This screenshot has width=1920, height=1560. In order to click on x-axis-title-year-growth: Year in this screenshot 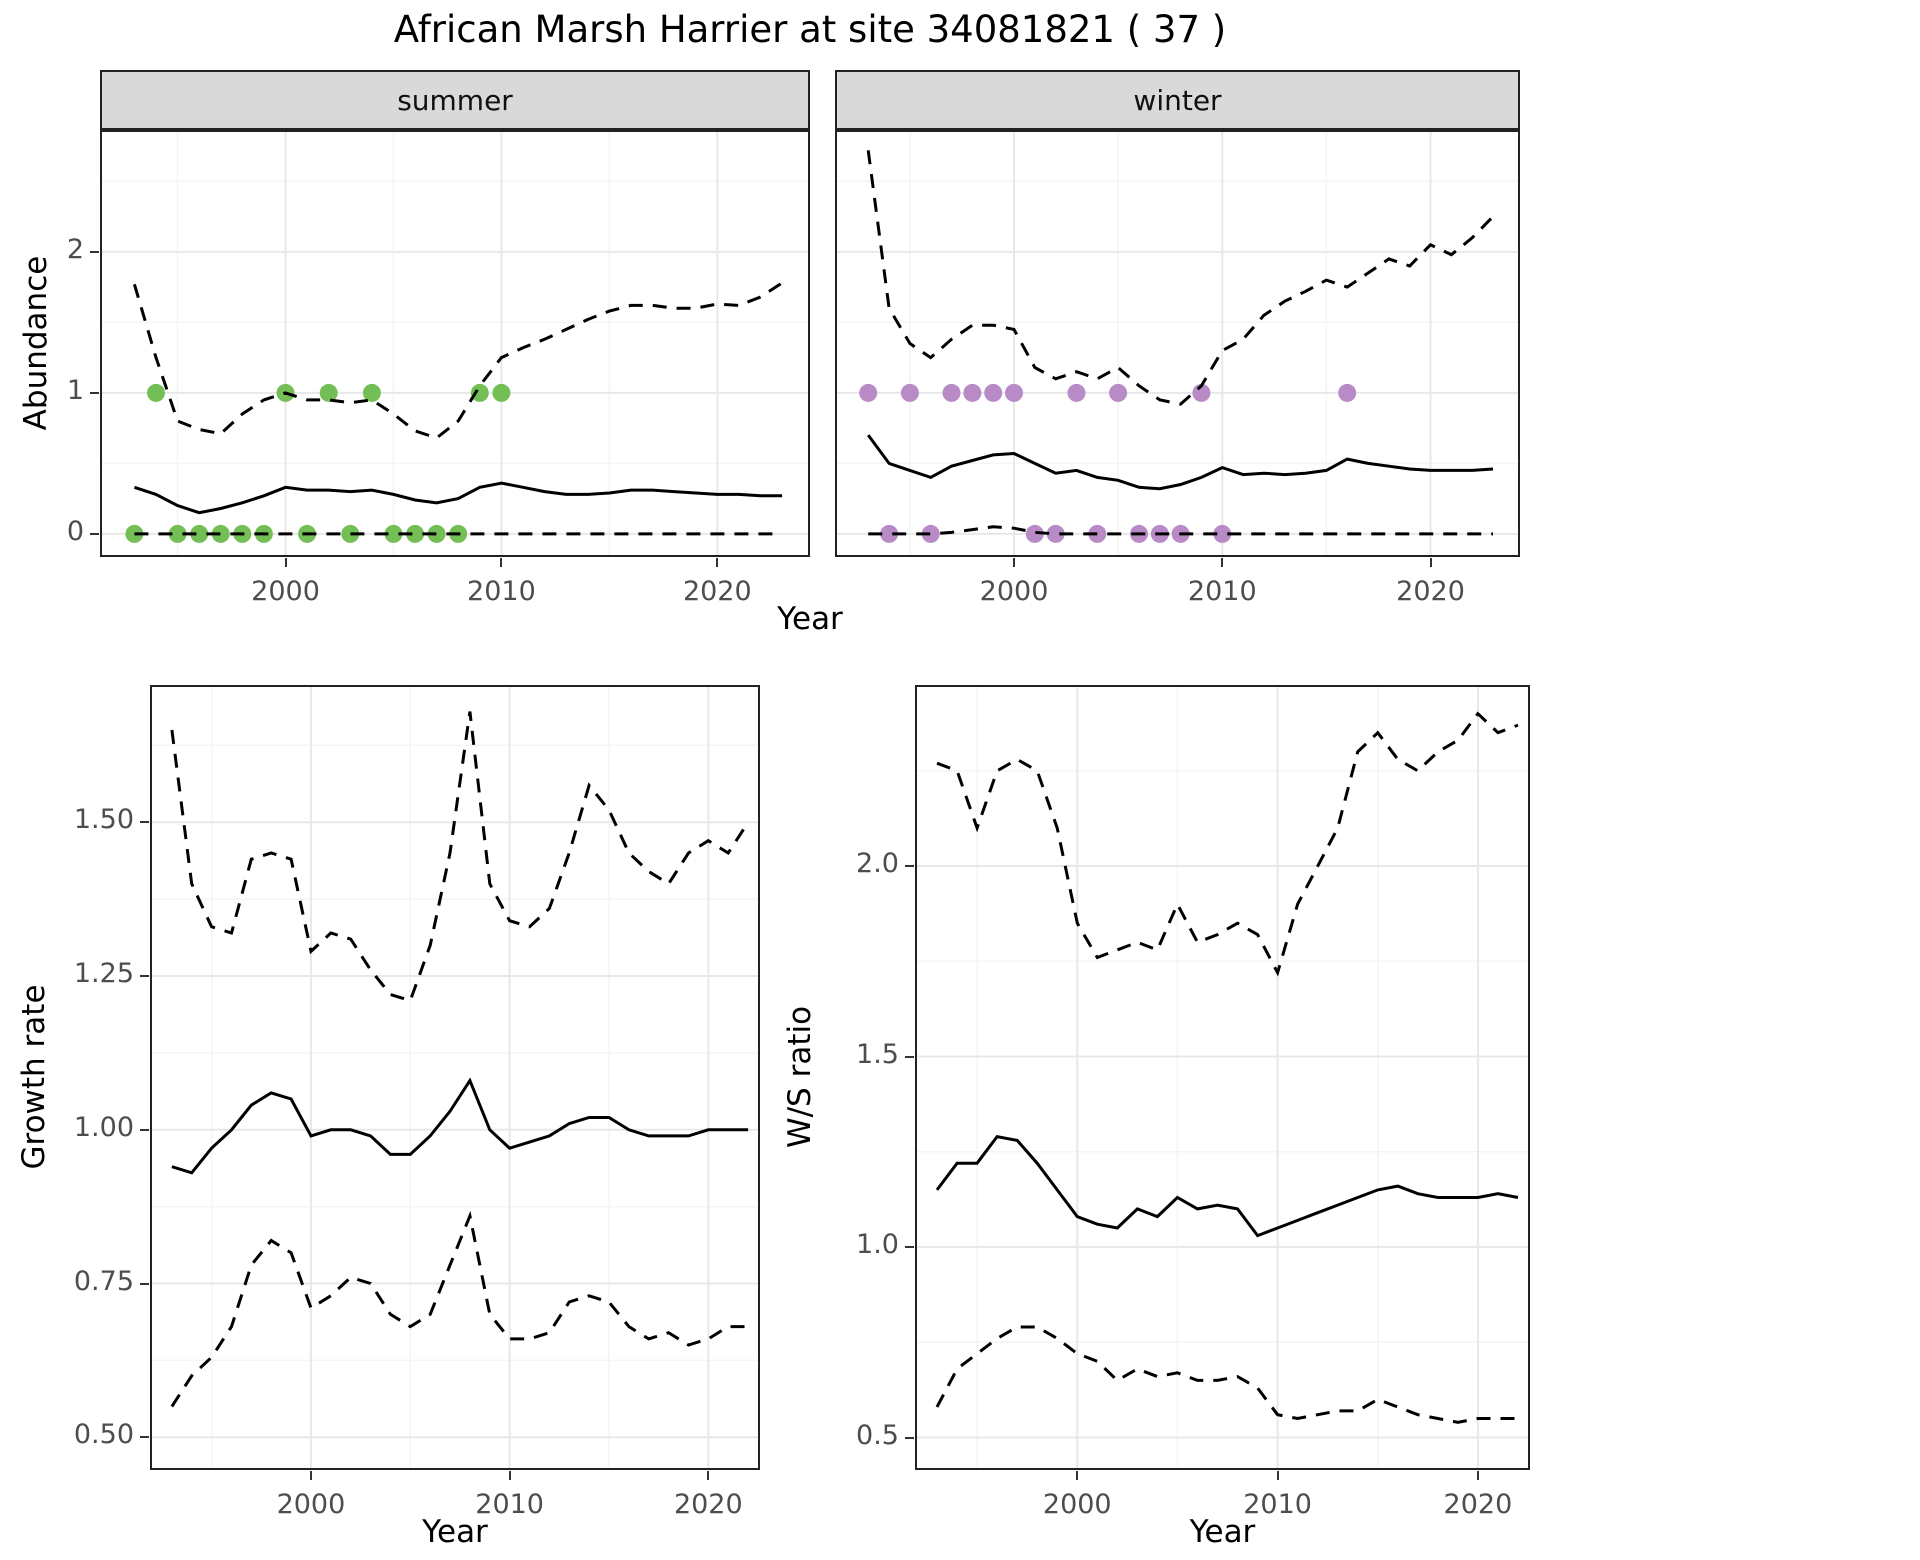, I will do `click(455, 1532)`.